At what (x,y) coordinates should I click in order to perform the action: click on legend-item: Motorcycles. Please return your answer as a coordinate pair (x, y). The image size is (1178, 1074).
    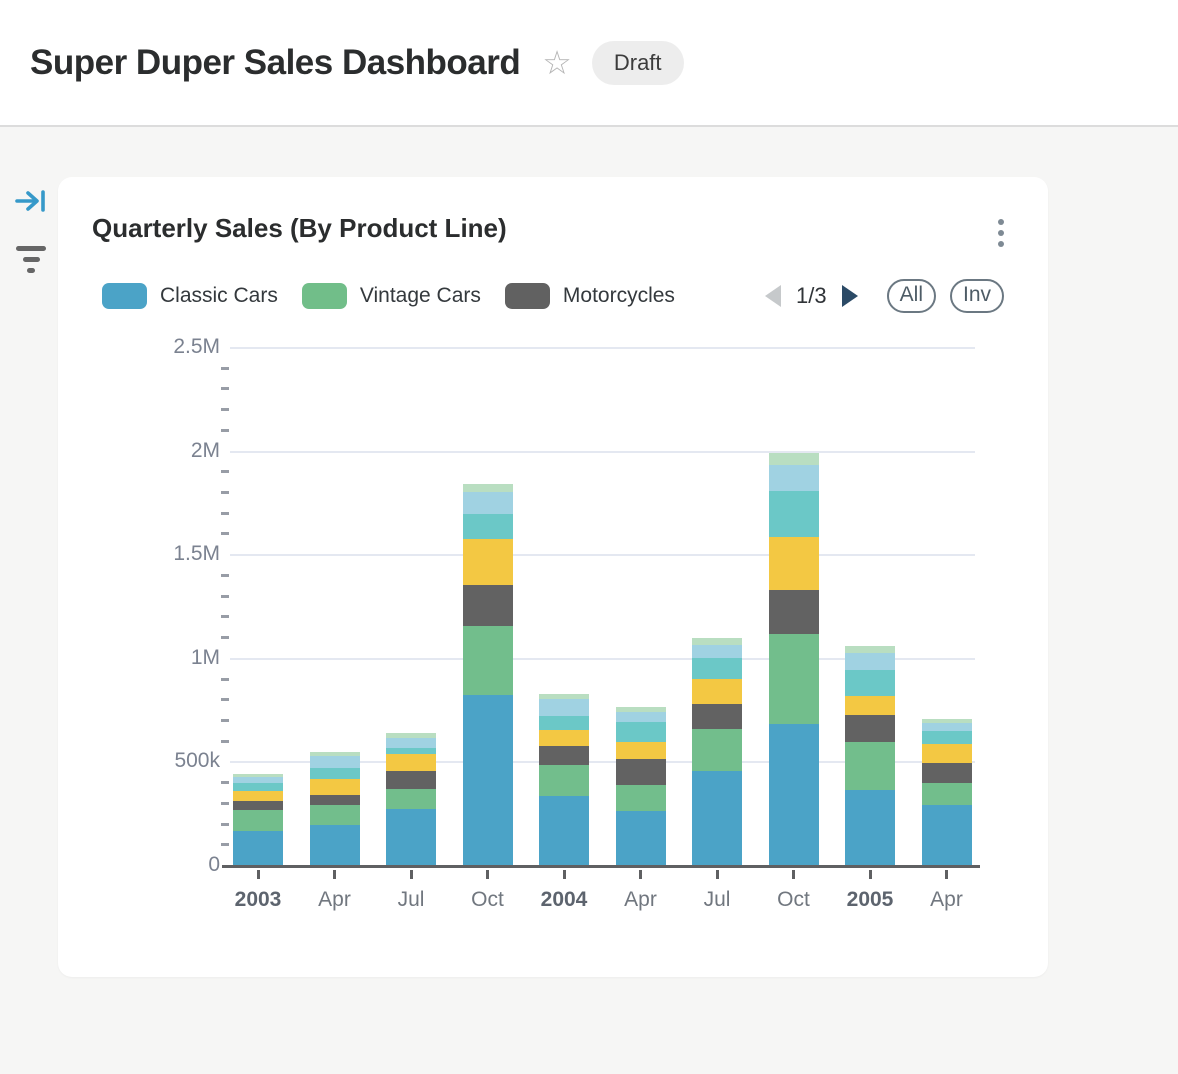
    Looking at the image, I should click on (589, 296).